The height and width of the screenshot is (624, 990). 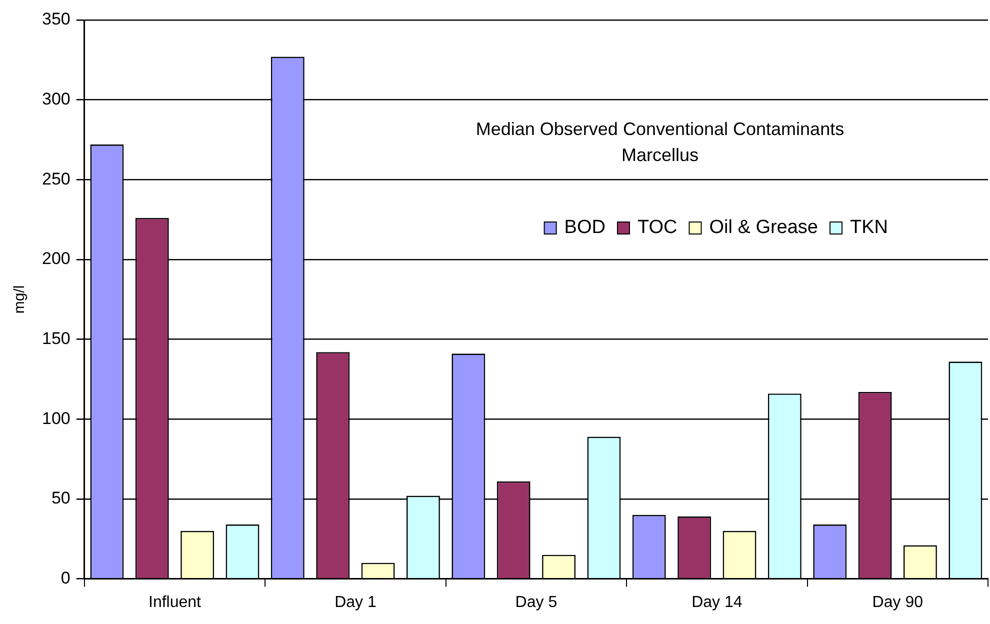 I want to click on text: Median Observed Conventional Contaminants, so click(x=660, y=128).